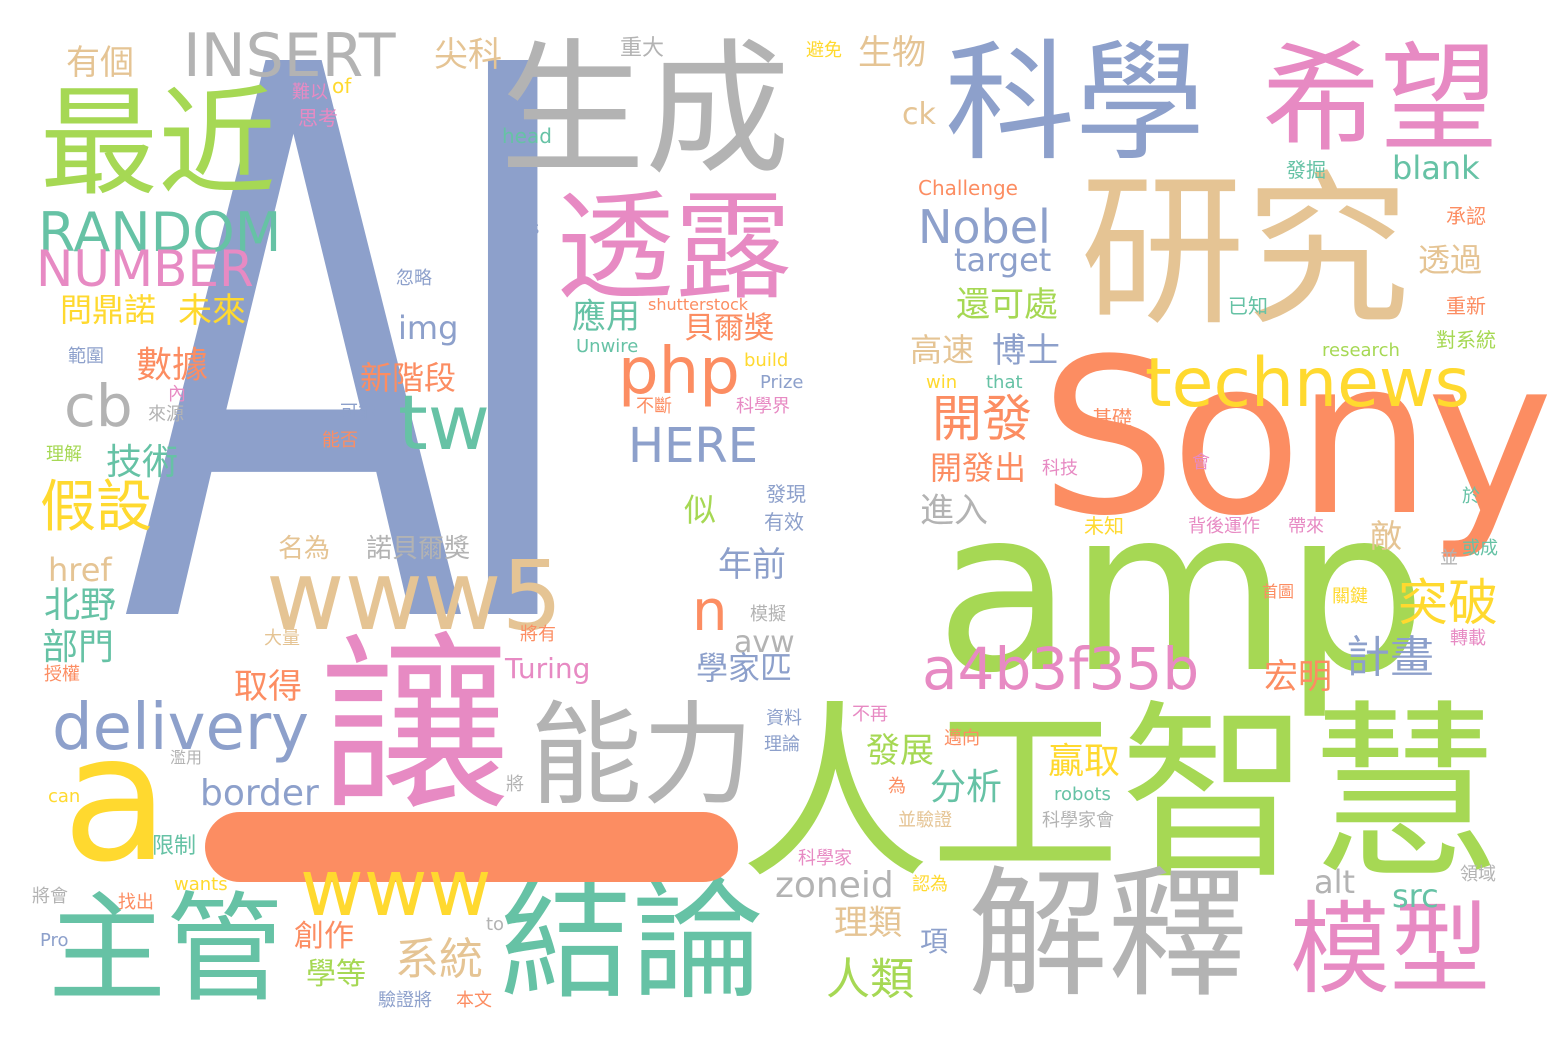 The width and height of the screenshot is (1548, 1052). I want to click on word-toulu: 透露, so click(674, 247).